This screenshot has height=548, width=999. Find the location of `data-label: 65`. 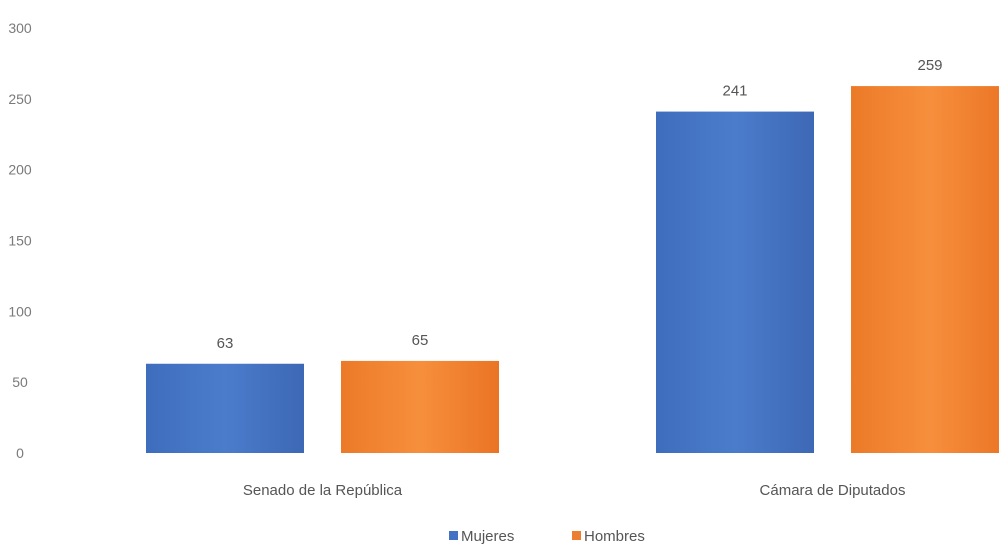

data-label: 65 is located at coordinates (420, 340).